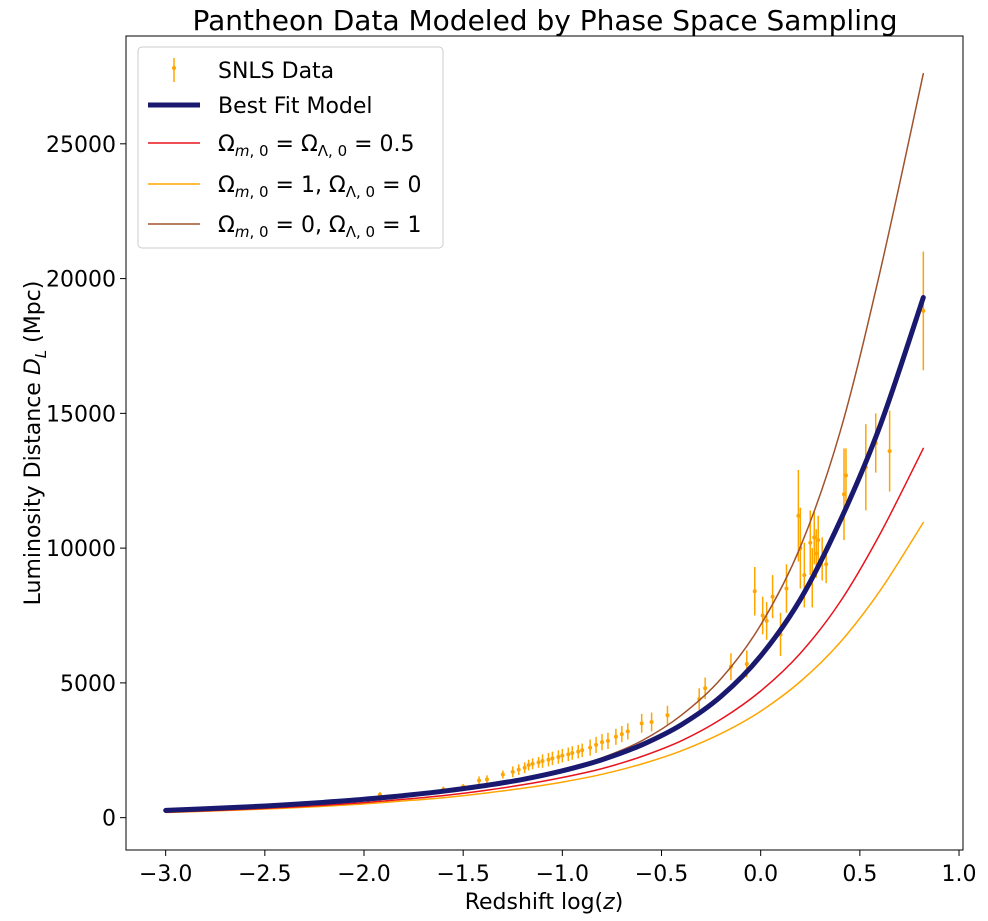 The width and height of the screenshot is (988, 921). What do you see at coordinates (295, 106) in the screenshot?
I see `legend-label-best-fit: Best Fit Model` at bounding box center [295, 106].